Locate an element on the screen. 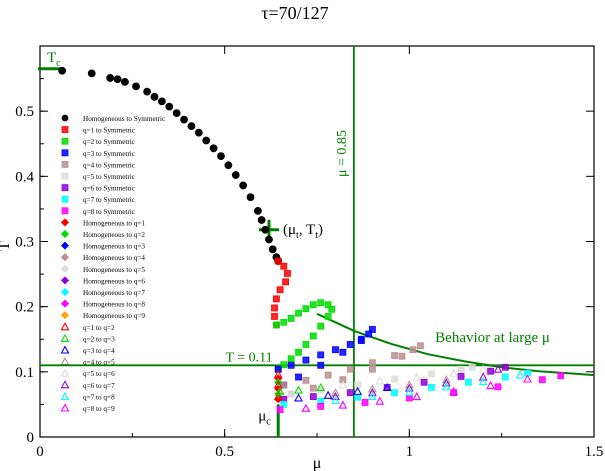  legend-label: q=2 to q=3 is located at coordinates (99, 339).